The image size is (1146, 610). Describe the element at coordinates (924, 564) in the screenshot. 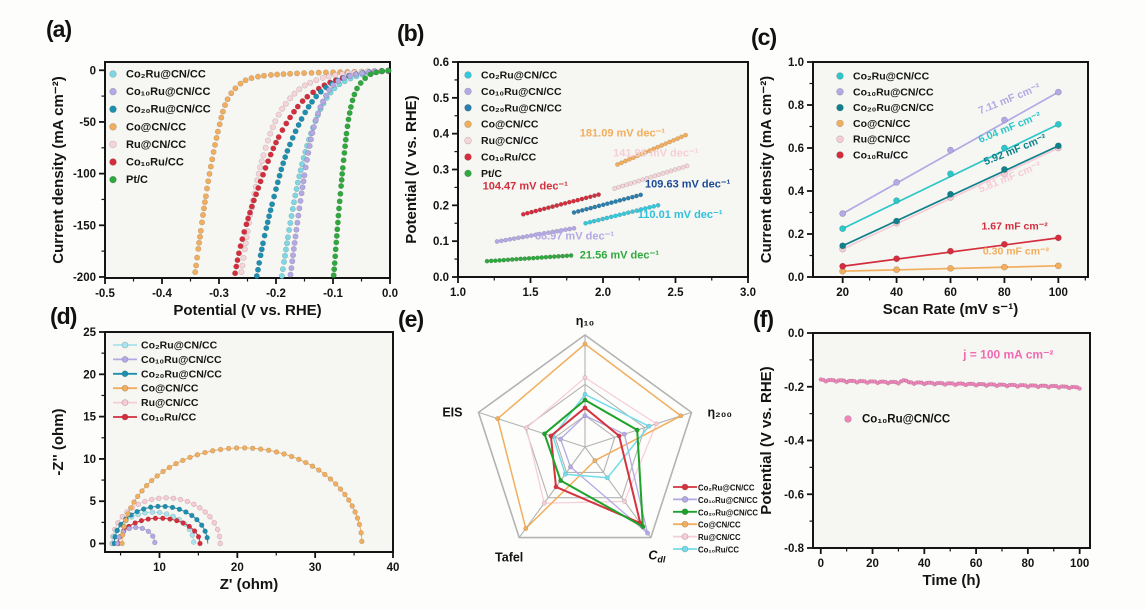

I see `x-tick-label: 40` at that location.